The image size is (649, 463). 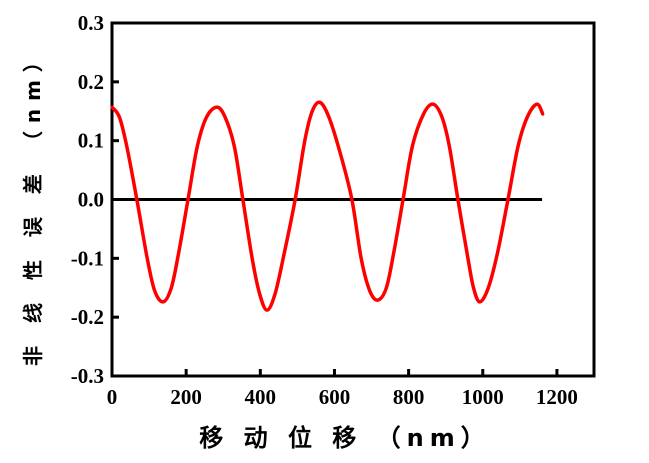 I want to click on x-tick-label: 400, so click(x=261, y=397).